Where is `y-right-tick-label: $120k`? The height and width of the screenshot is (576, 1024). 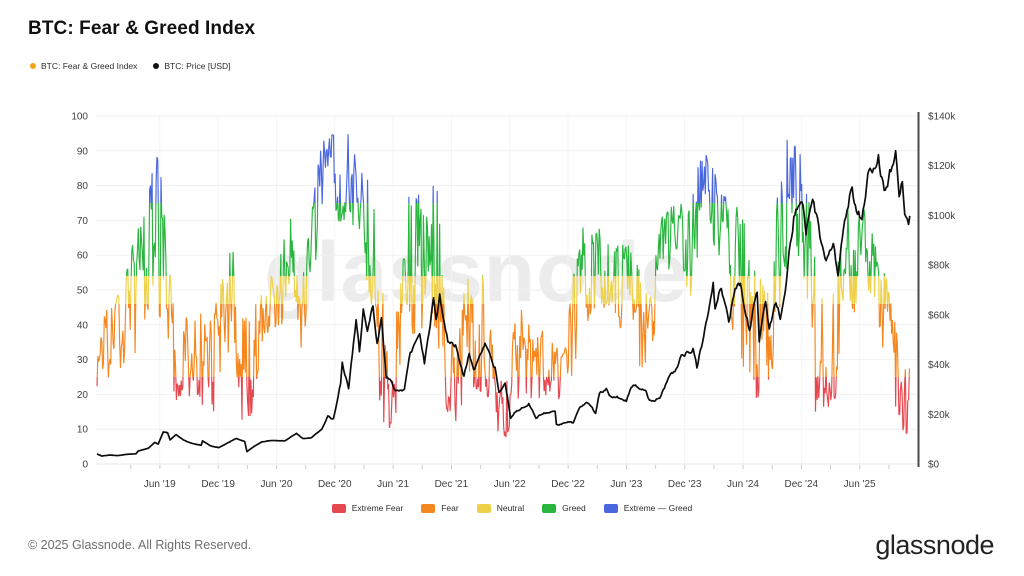
y-right-tick-label: $120k is located at coordinates (942, 166).